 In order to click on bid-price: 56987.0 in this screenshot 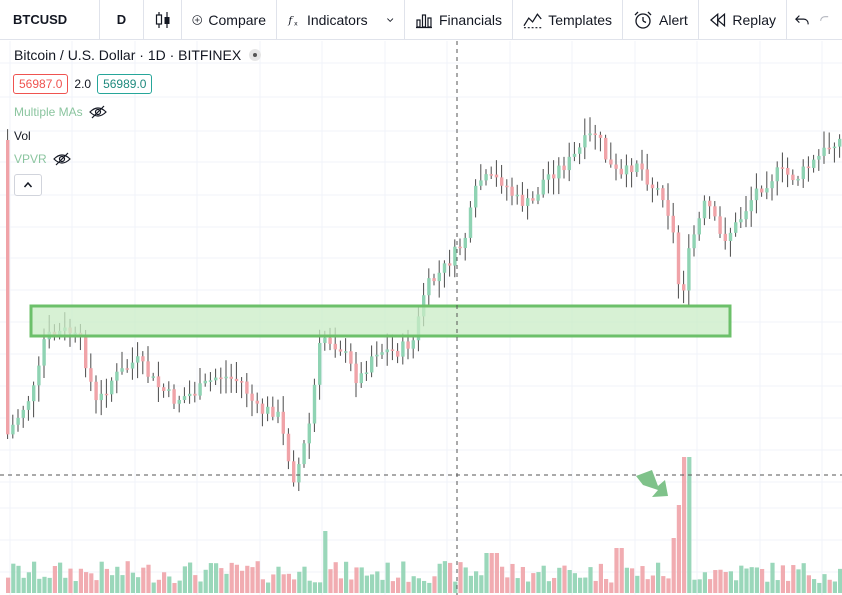, I will do `click(41, 84)`.